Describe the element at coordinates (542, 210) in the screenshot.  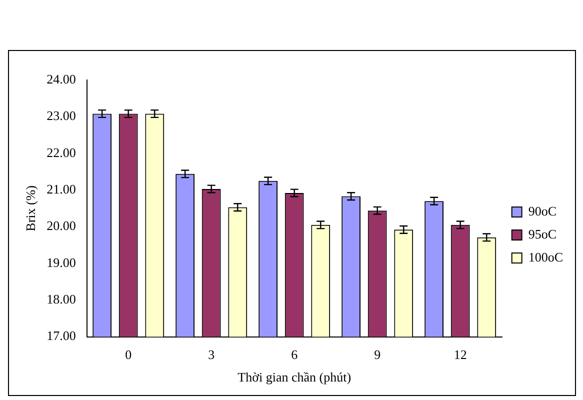
I see `legend-label: 90oC` at that location.